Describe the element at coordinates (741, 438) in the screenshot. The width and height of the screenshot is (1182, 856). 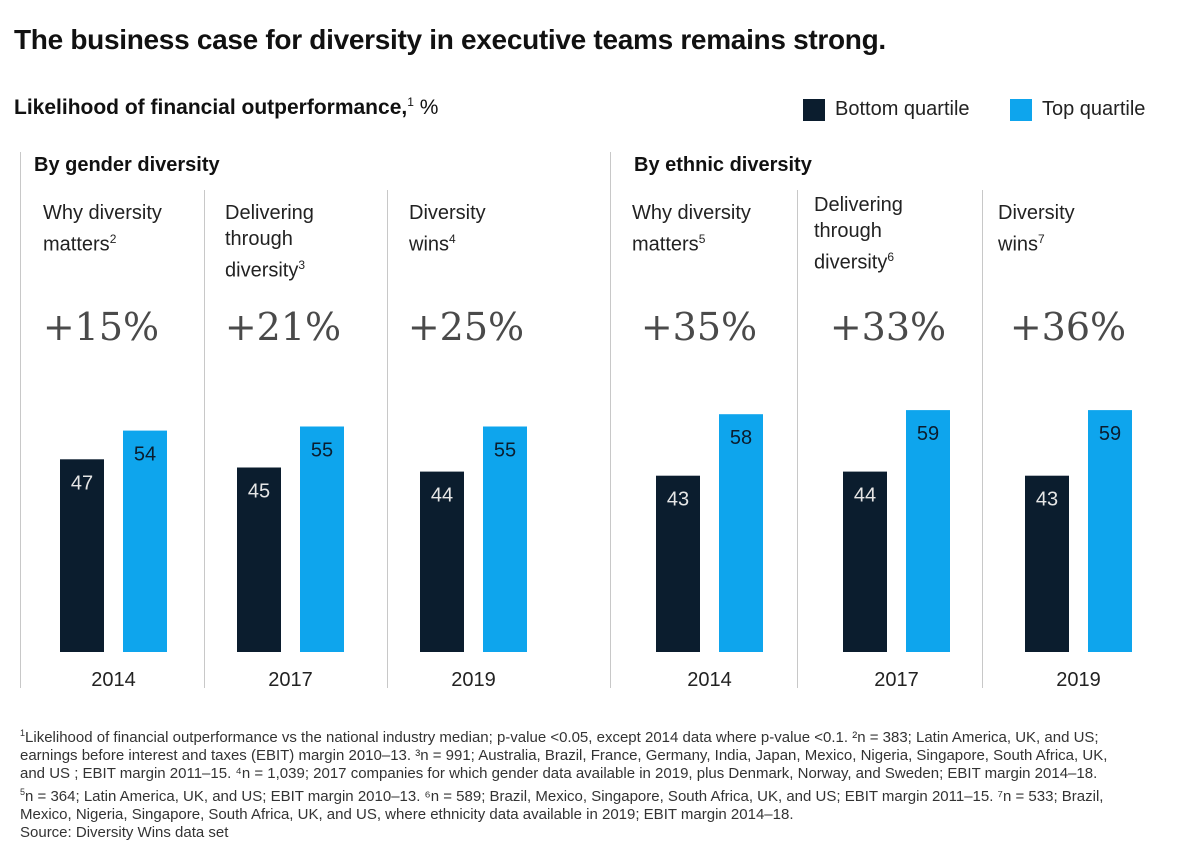
I see `bar-value-label: 58` at that location.